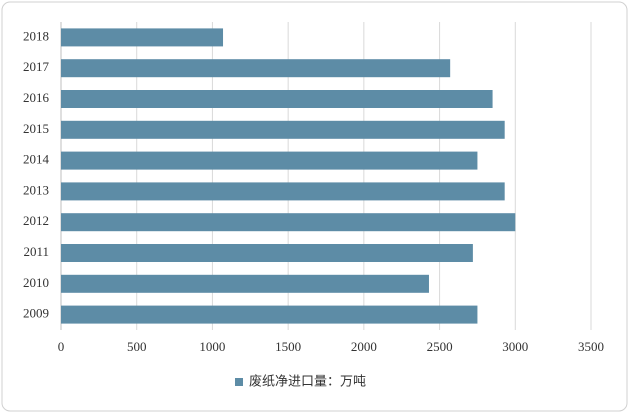 This screenshot has height=413, width=629. What do you see at coordinates (515, 346) in the screenshot?
I see `x-tick-label: 3000` at bounding box center [515, 346].